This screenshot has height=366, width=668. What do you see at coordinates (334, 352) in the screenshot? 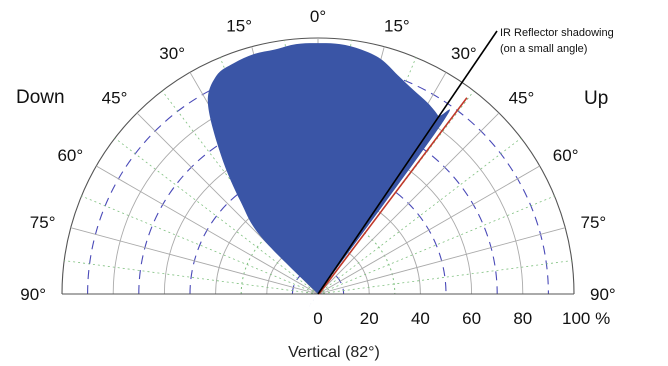
I see `chart-caption: Vertical (82°)` at bounding box center [334, 352].